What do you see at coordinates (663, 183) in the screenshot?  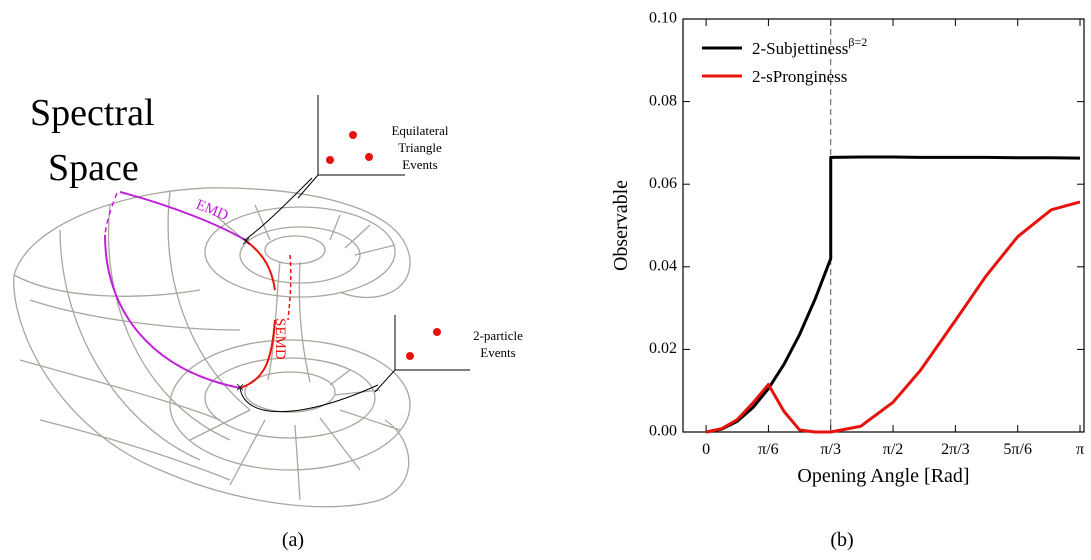 I see `y-tick-label: 0.06` at bounding box center [663, 183].